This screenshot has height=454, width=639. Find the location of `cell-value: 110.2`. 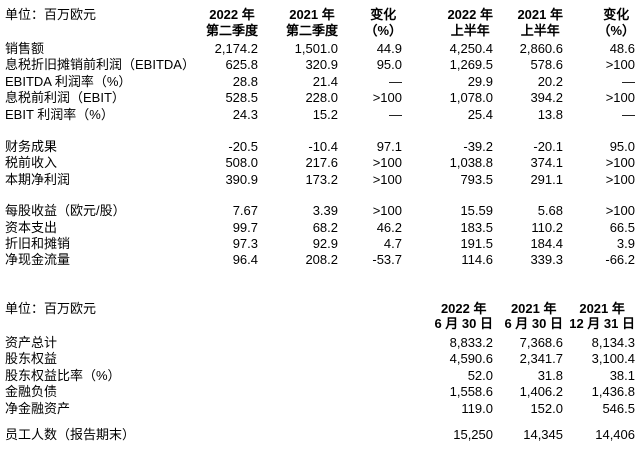

cell-value: 110.2 is located at coordinates (547, 227).